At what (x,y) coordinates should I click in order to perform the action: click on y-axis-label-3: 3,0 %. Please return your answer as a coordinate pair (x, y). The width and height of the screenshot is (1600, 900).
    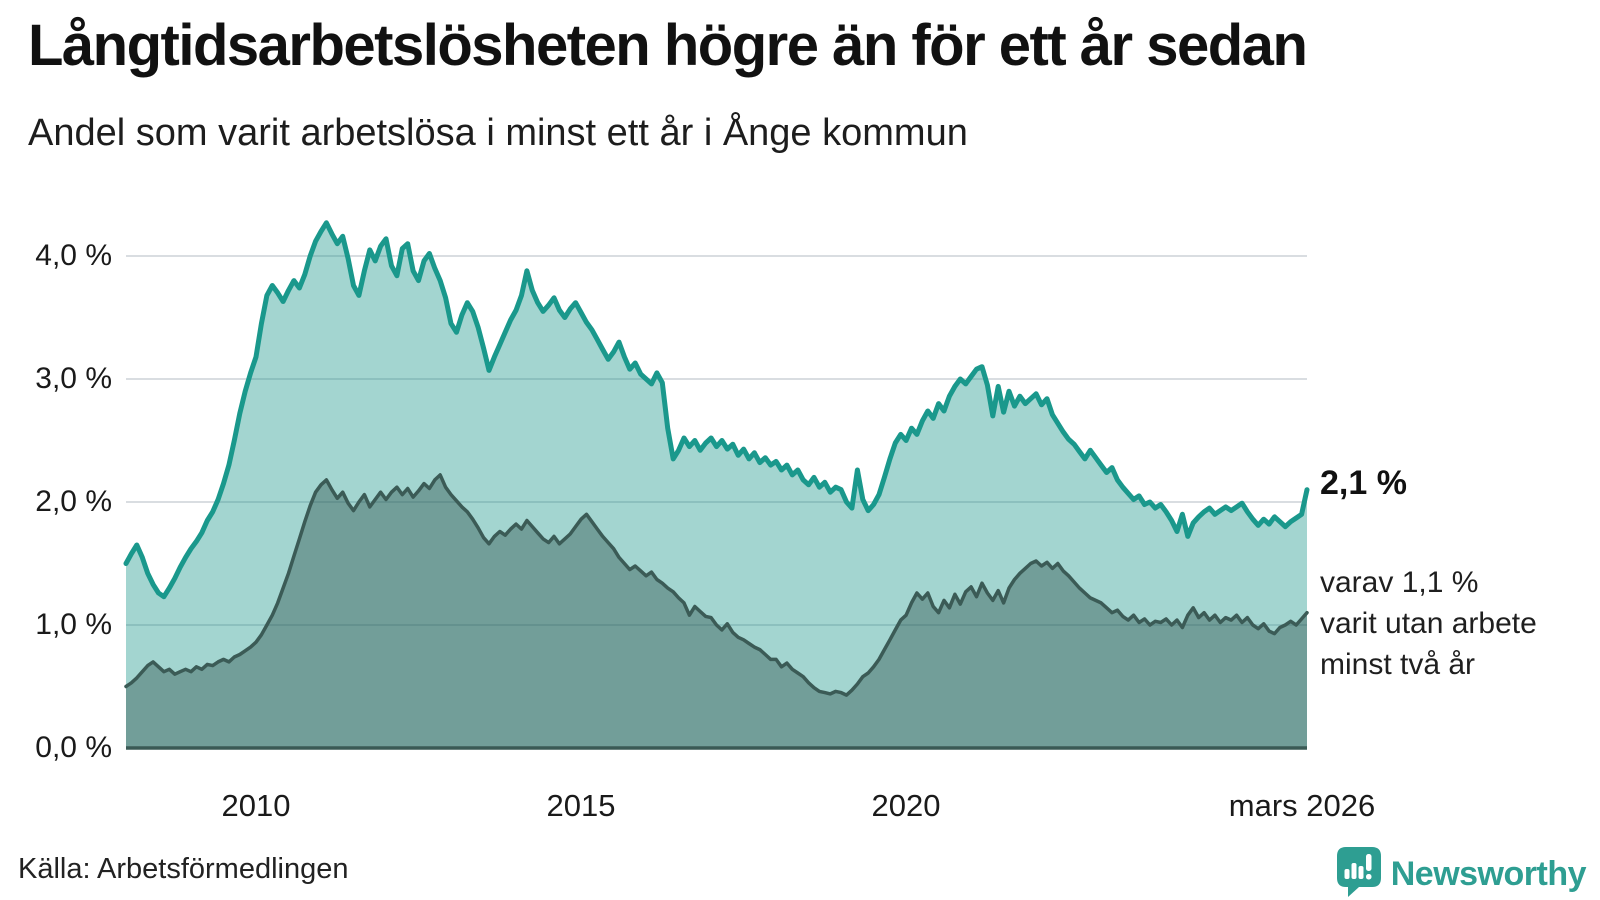
    Looking at the image, I should click on (73, 378).